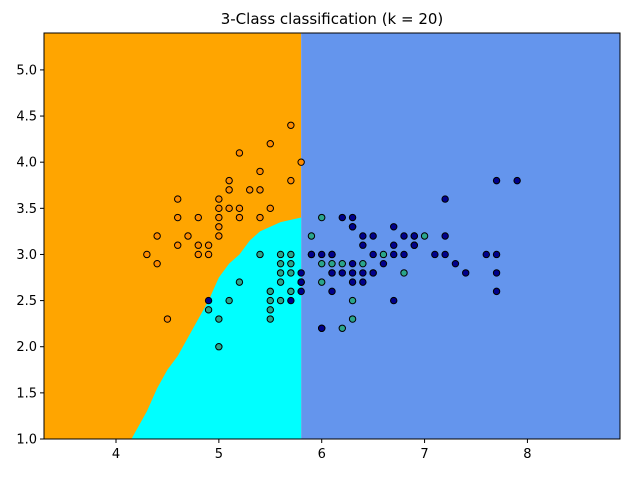 The height and width of the screenshot is (480, 638). Describe the element at coordinates (26, 393) in the screenshot. I see `y-tick-label: 1.5` at that location.